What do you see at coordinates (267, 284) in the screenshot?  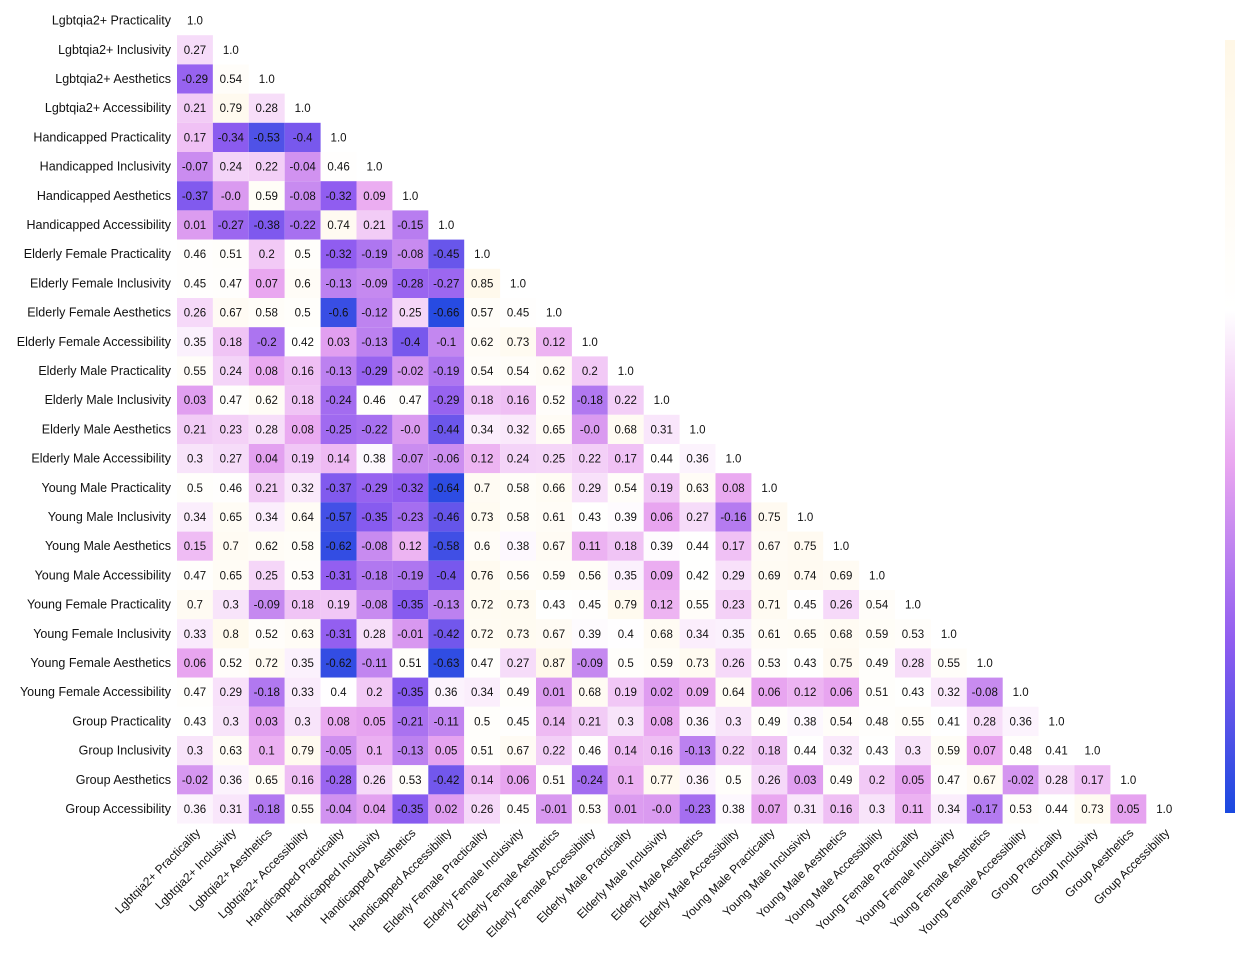 I see `cell-value-label: 0.07` at bounding box center [267, 284].